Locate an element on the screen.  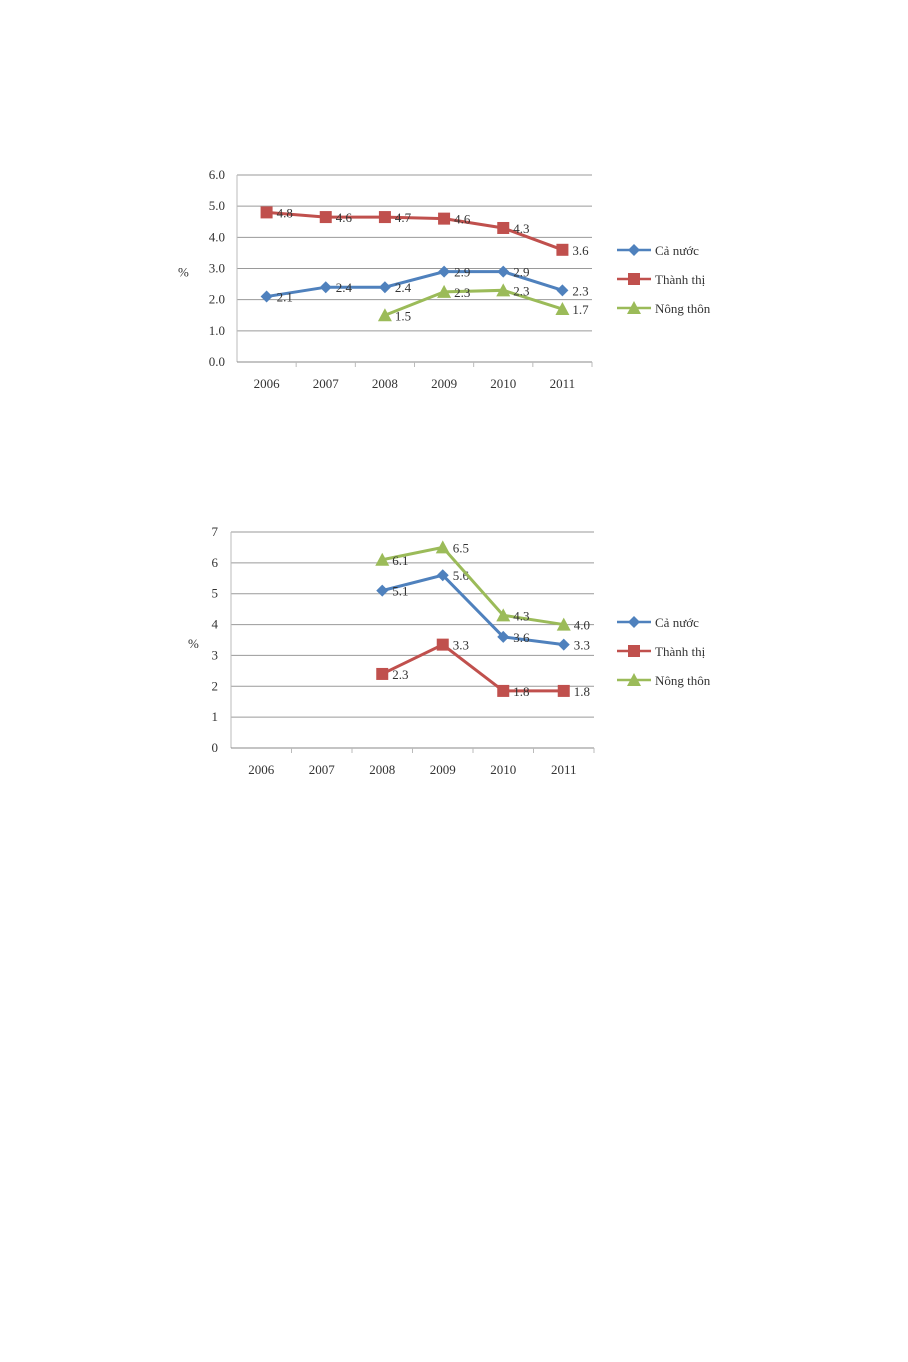
y-tick-label: 1 is located at coordinates (215, 716).